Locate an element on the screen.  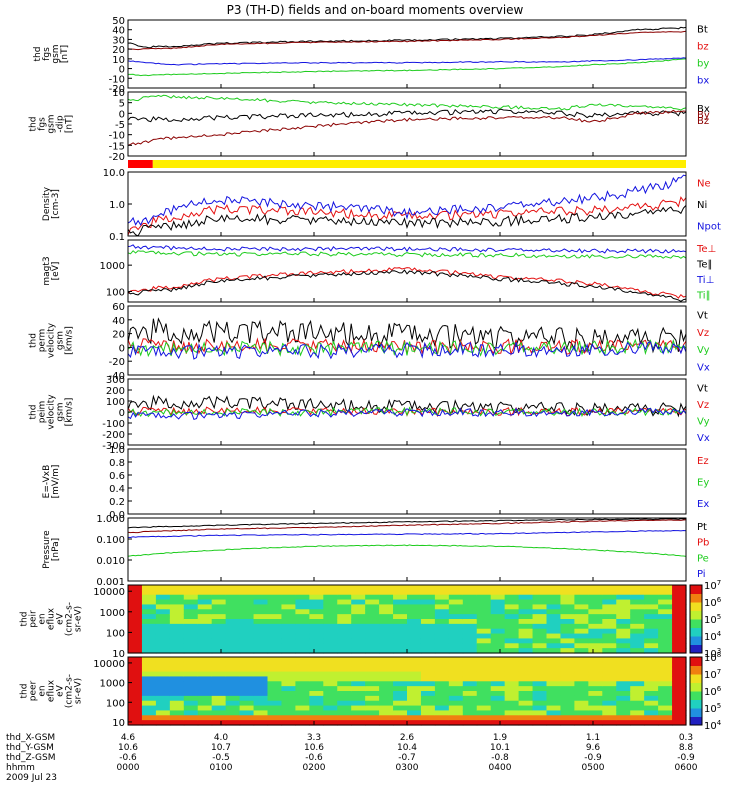
pressure-ytick-label: 0.001 is located at coordinates (110, 582).